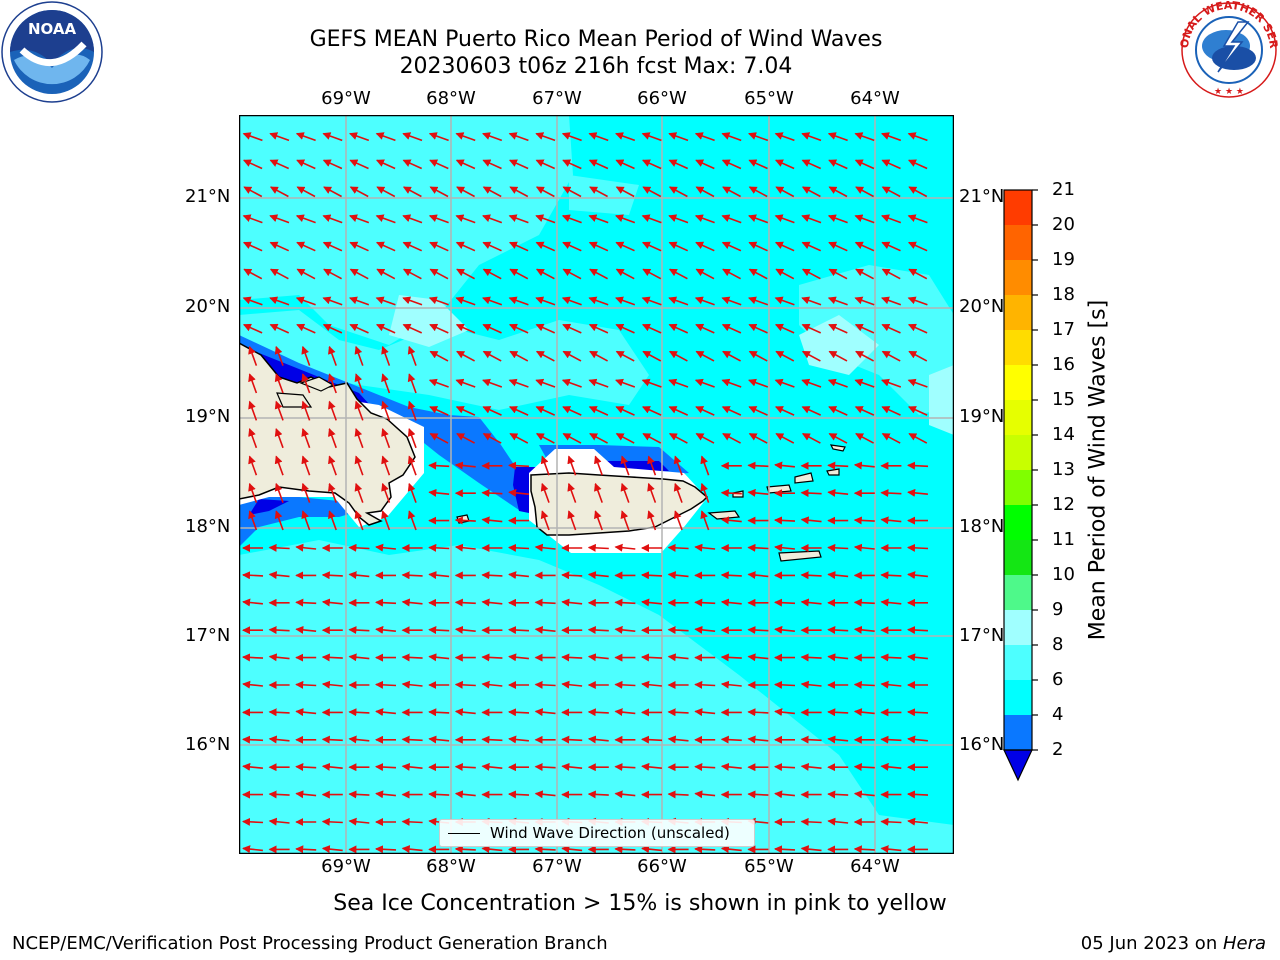 The height and width of the screenshot is (960, 1280). Describe the element at coordinates (982, 416) in the screenshot. I see `lat-label-right: 19°N` at that location.